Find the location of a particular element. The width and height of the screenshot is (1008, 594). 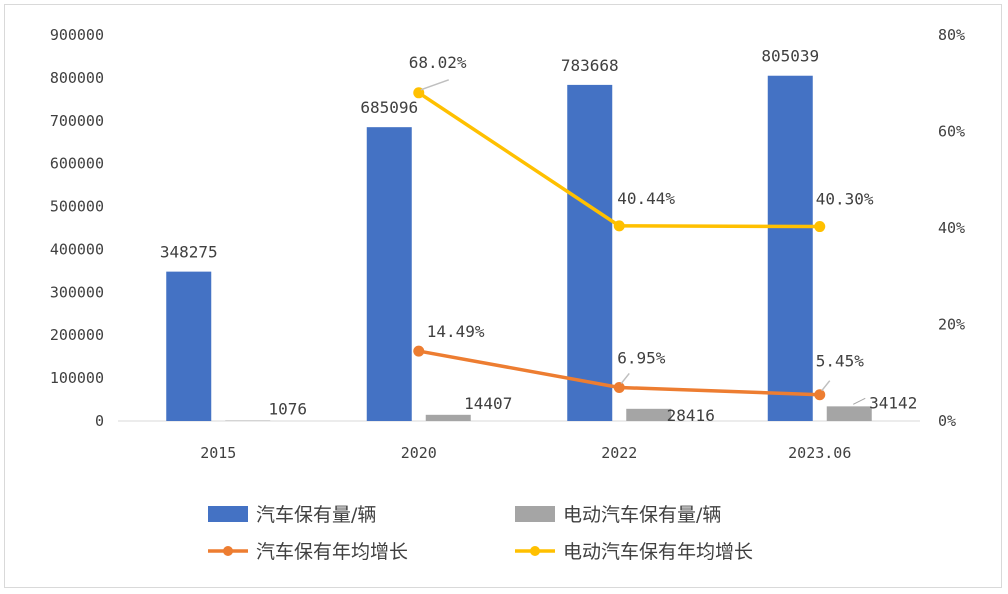

y-left-tick-label: 600000 is located at coordinates (77, 164).